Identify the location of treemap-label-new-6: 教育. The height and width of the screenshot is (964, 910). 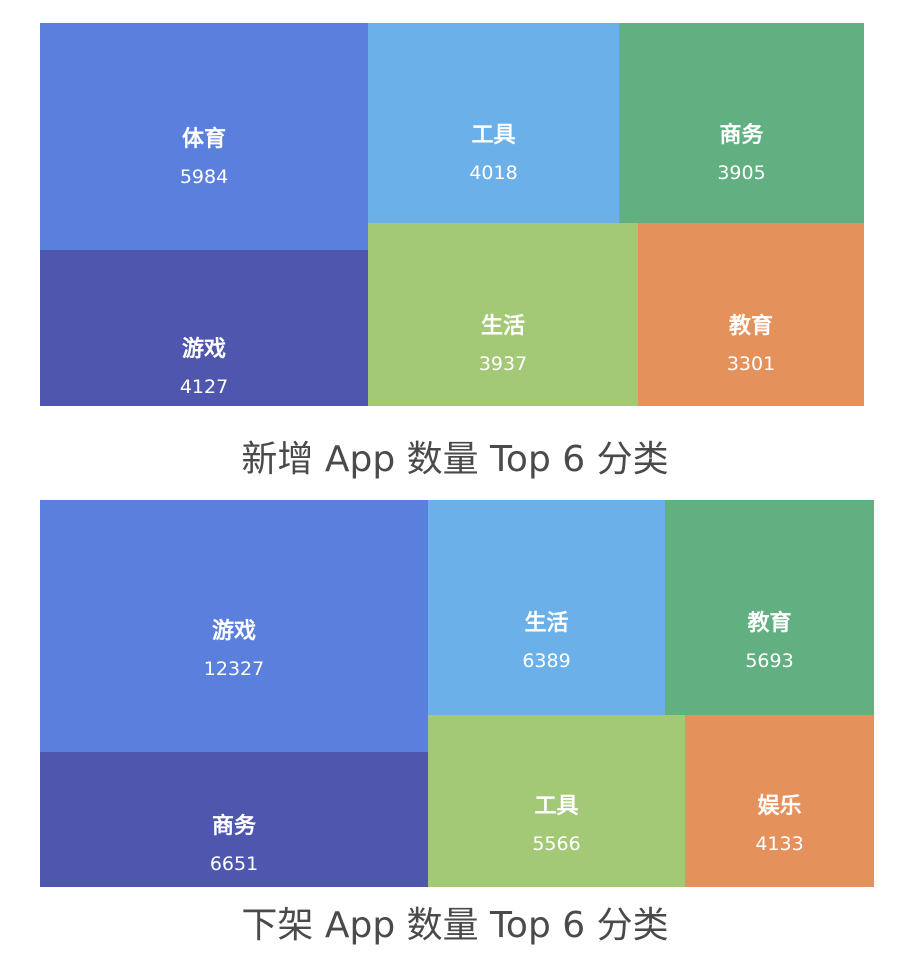
(751, 326).